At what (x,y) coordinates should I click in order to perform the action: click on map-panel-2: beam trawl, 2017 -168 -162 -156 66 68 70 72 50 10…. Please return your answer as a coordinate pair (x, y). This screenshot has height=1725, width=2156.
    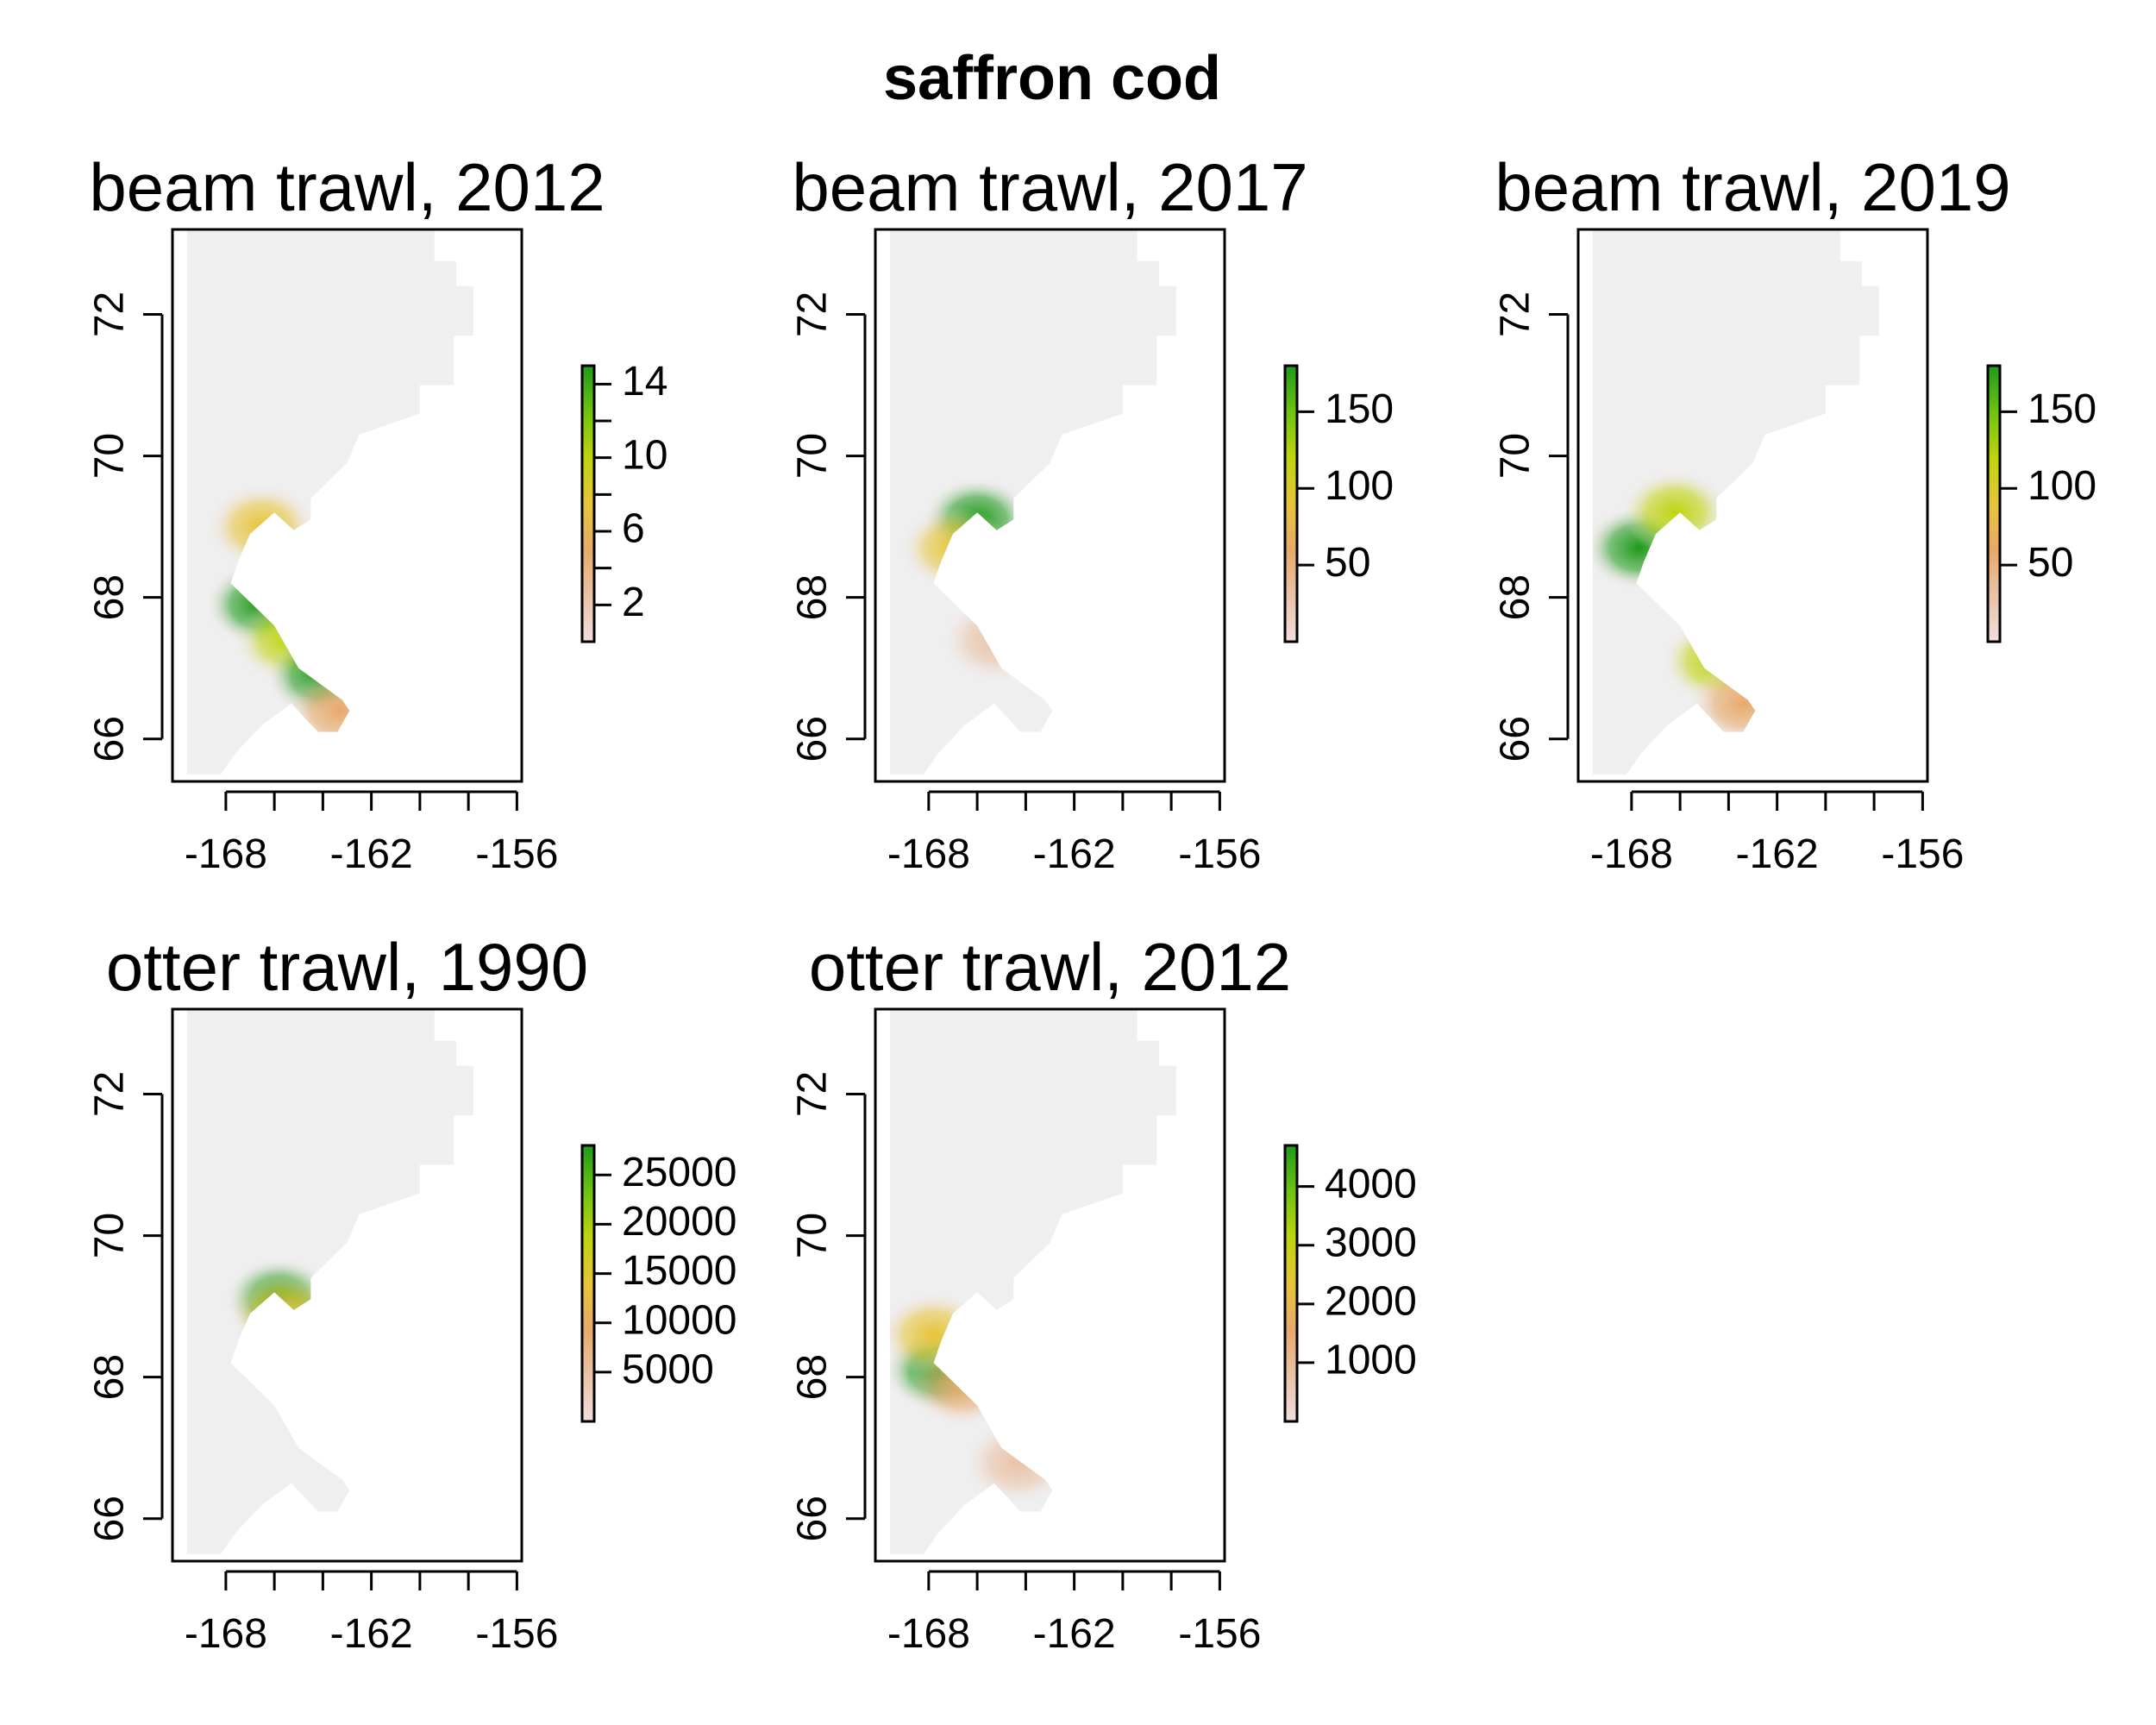
    Looking at the image, I should click on (1092, 513).